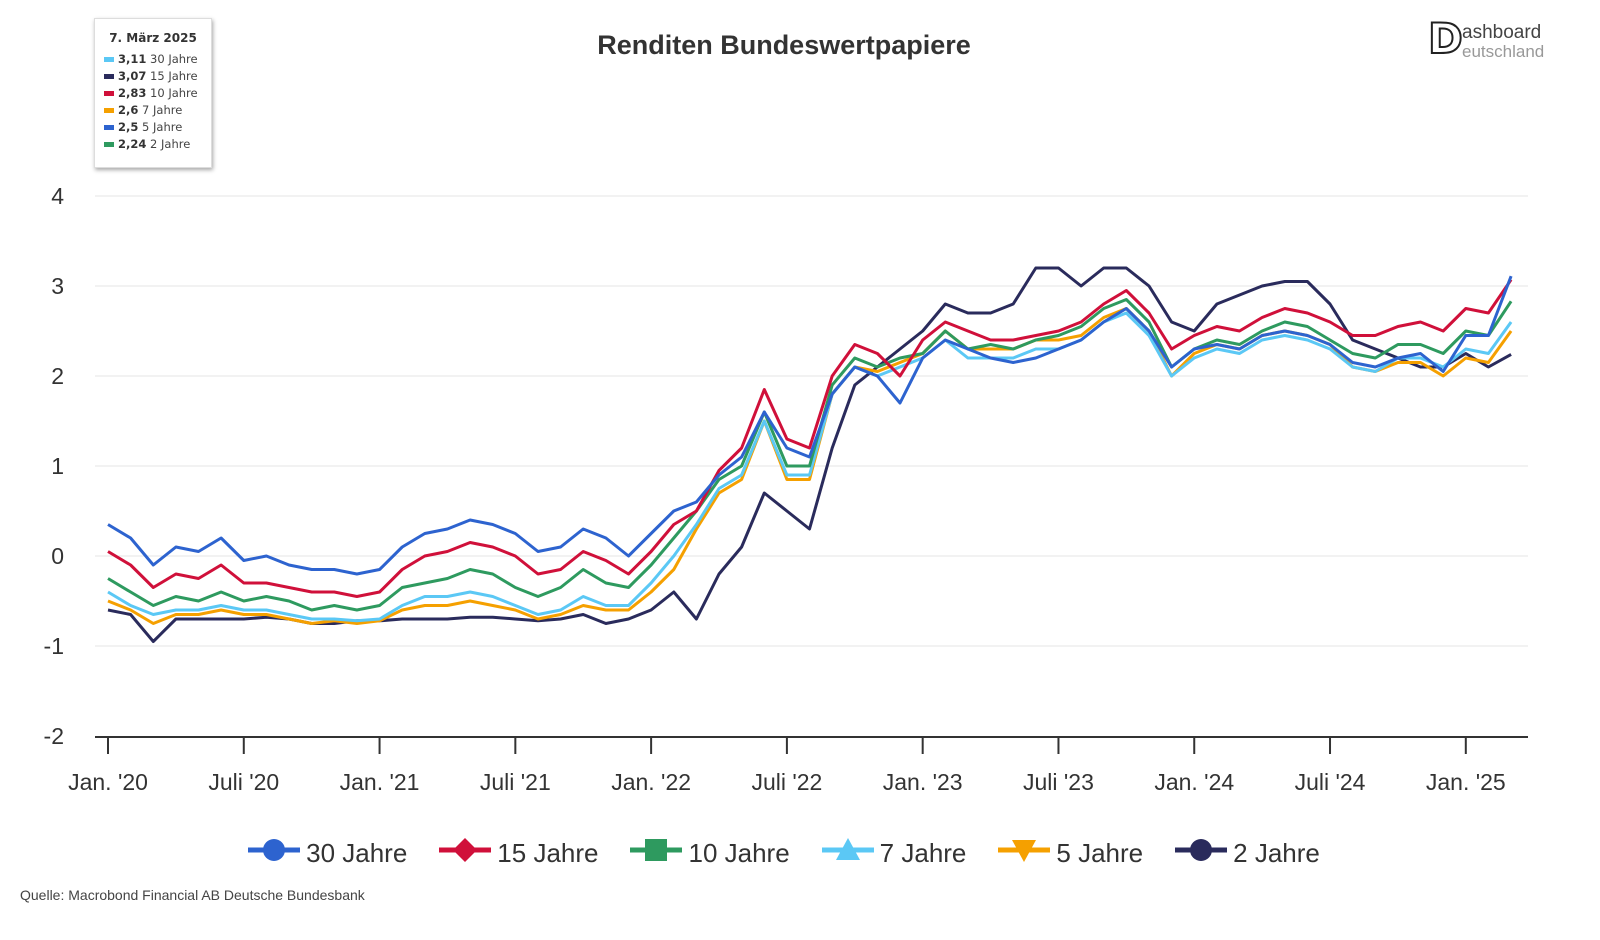  Describe the element at coordinates (57, 286) in the screenshot. I see `y-tick-label: 3` at that location.